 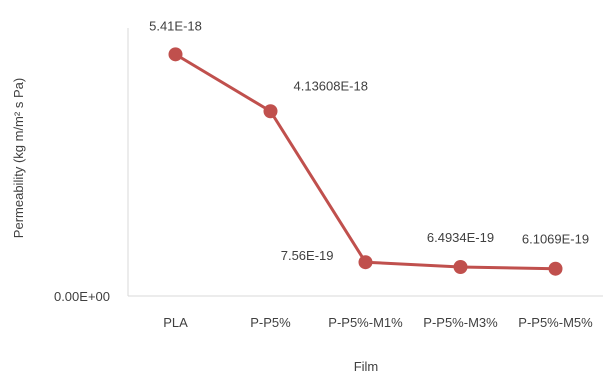 What do you see at coordinates (555, 239) in the screenshot?
I see `data-label: 6.1069E-19` at bounding box center [555, 239].